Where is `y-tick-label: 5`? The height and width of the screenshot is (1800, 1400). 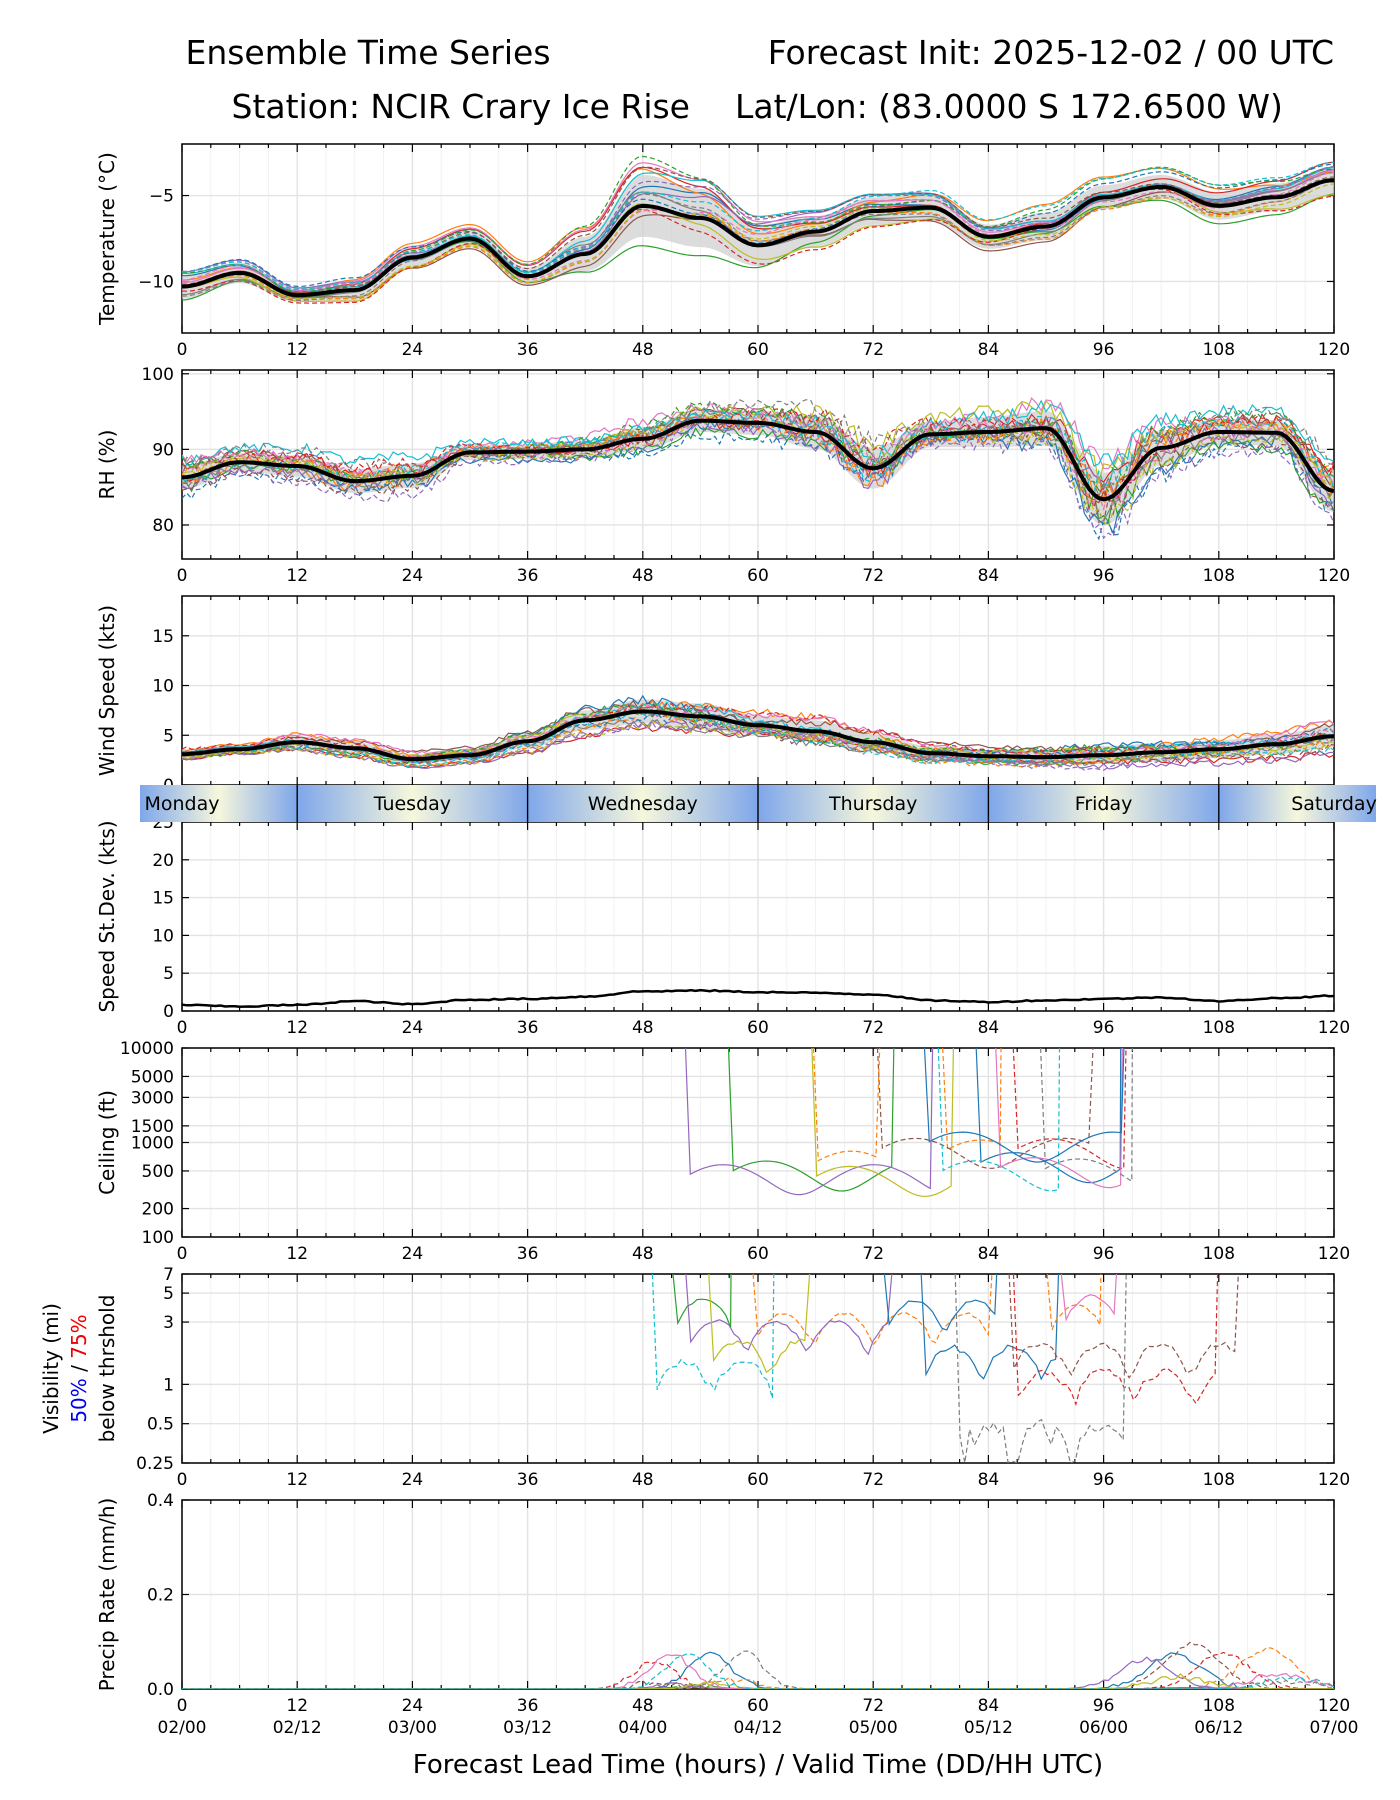 y-tick-label: 5 is located at coordinates (168, 1294).